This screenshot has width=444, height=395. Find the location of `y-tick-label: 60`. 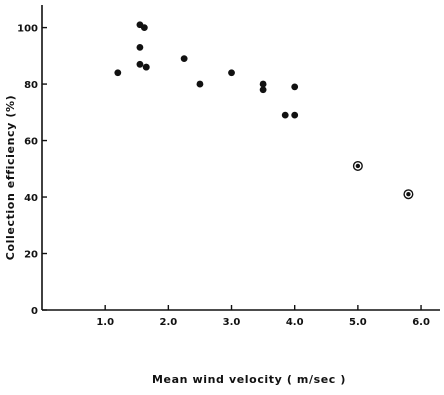

y-tick-label: 60 is located at coordinates (31, 142).